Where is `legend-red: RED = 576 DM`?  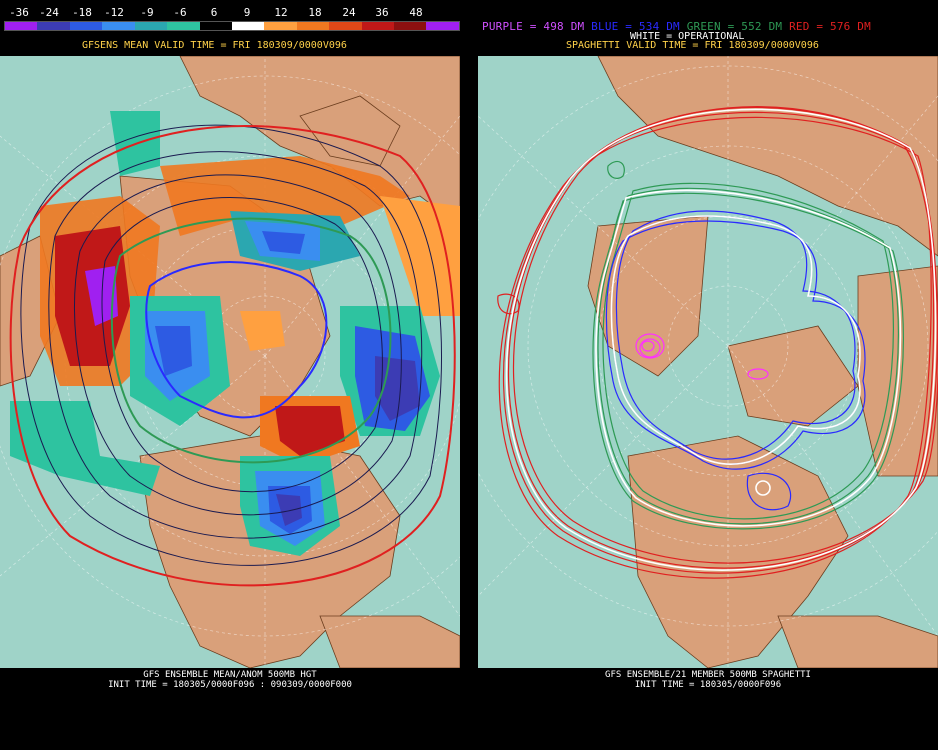 legend-red: RED = 576 DM is located at coordinates (830, 26).